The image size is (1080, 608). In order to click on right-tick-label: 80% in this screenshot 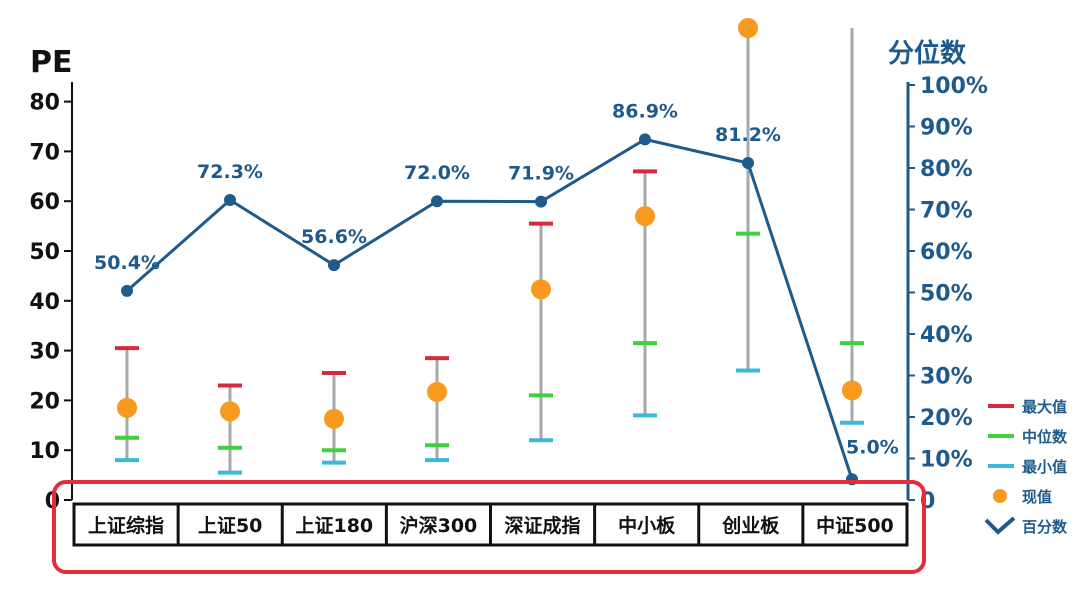, I will do `click(946, 169)`.